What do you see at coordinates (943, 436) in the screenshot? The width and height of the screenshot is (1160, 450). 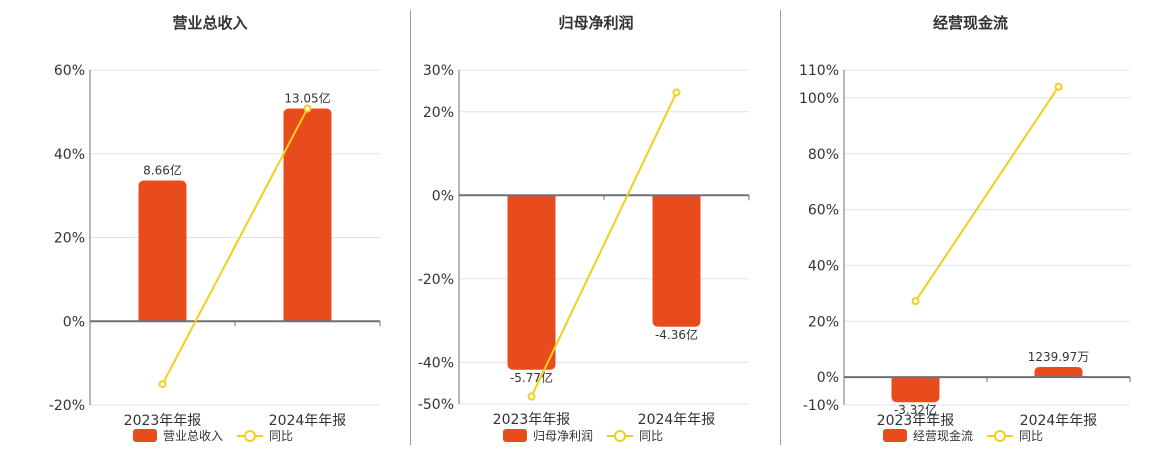 I see `legend-bar-label: 经营现金流` at bounding box center [943, 436].